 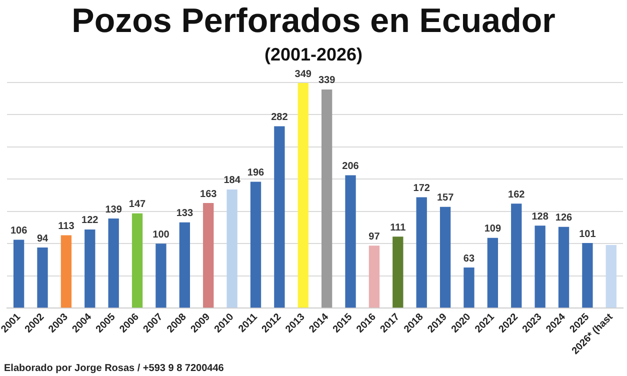 What do you see at coordinates (374, 236) in the screenshot?
I see `data-label: 97` at bounding box center [374, 236].